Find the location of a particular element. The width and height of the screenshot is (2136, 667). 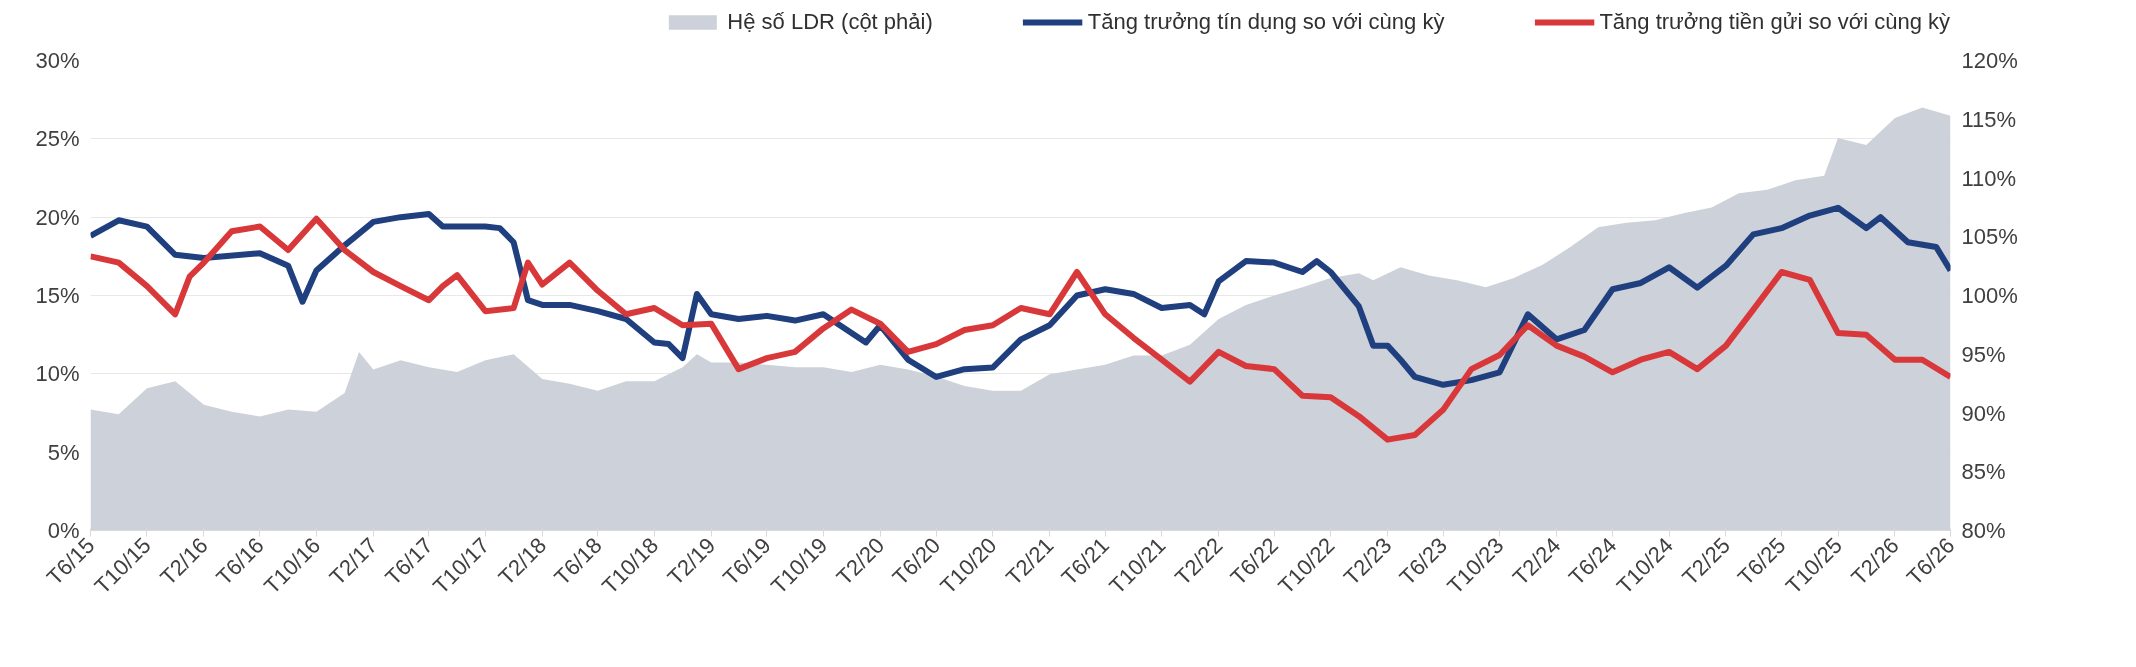

y2-tick-label: 95% is located at coordinates (1983, 354).